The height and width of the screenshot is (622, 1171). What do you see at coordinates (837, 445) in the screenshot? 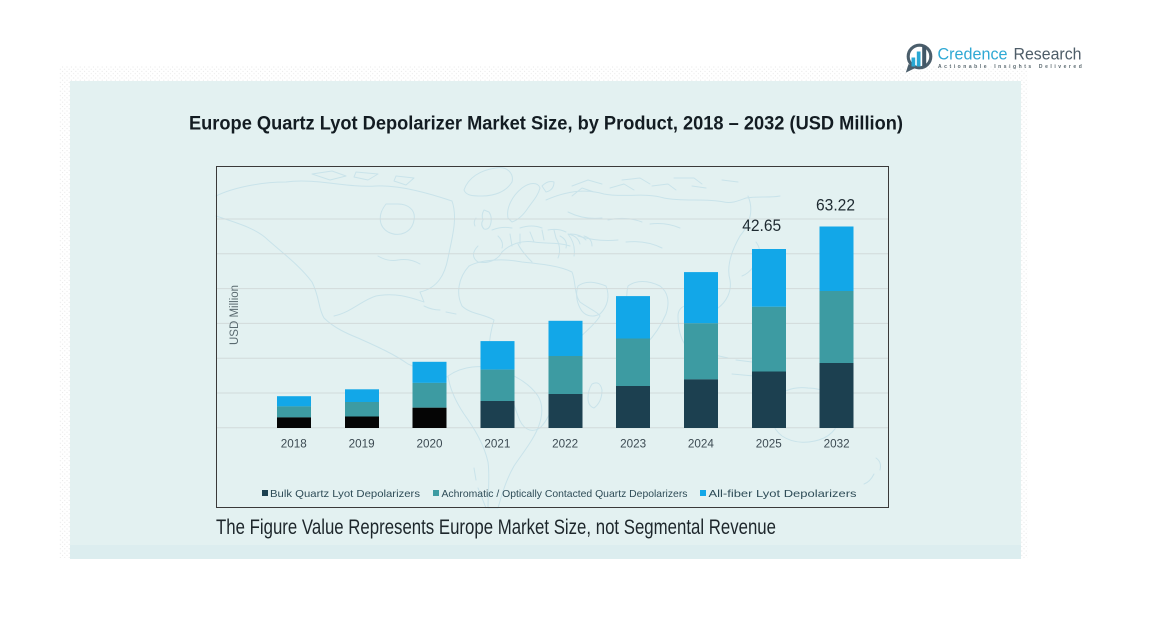
I see `svg-text: 2032` at bounding box center [837, 445].